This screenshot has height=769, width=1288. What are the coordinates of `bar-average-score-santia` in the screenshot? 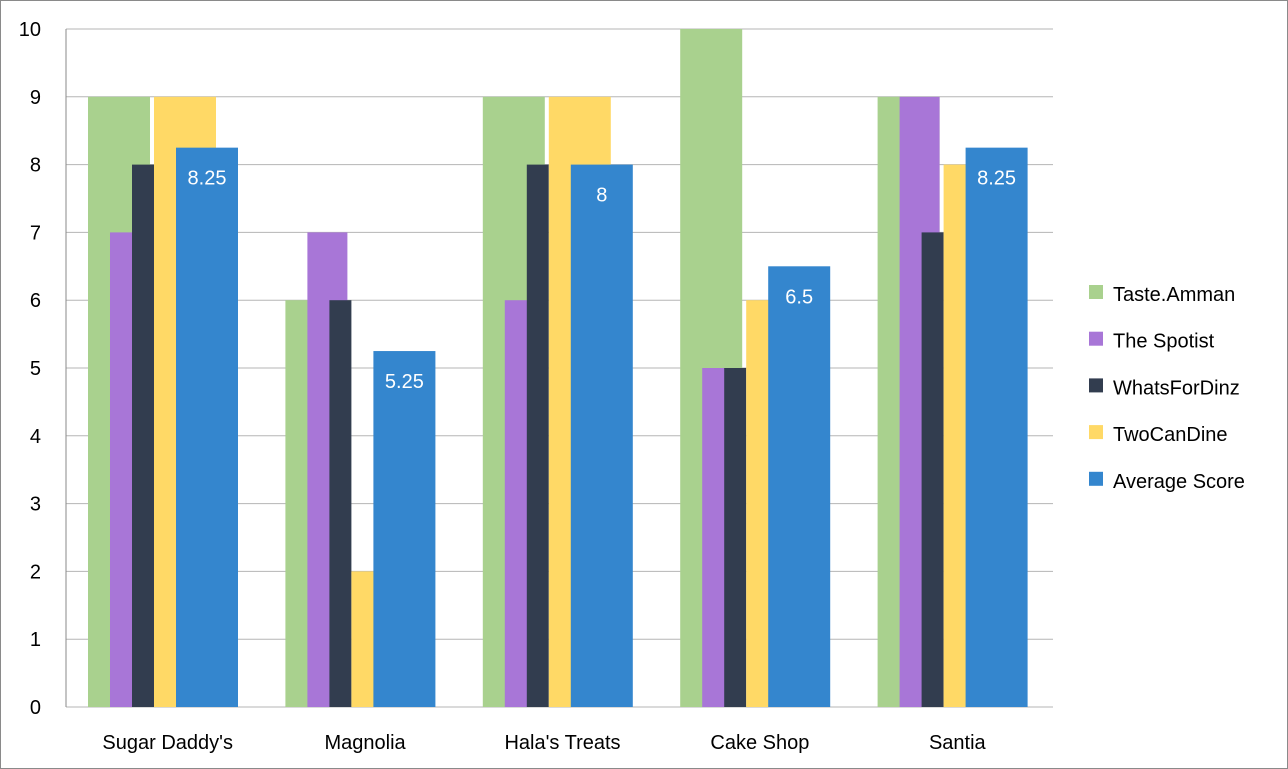 It's located at (996, 427).